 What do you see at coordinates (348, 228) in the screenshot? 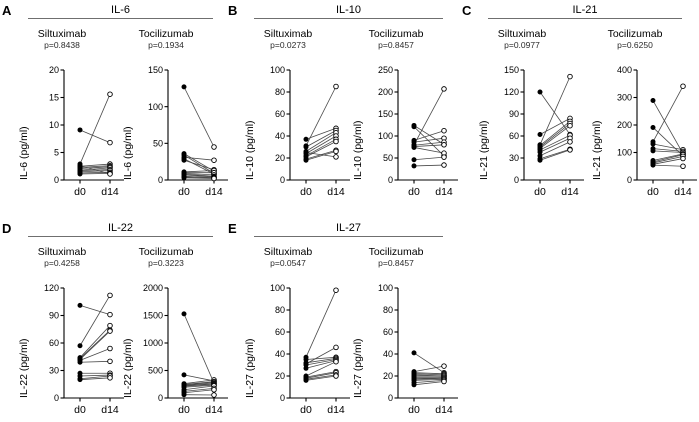
I see `panel-title: IL-27` at bounding box center [348, 228].